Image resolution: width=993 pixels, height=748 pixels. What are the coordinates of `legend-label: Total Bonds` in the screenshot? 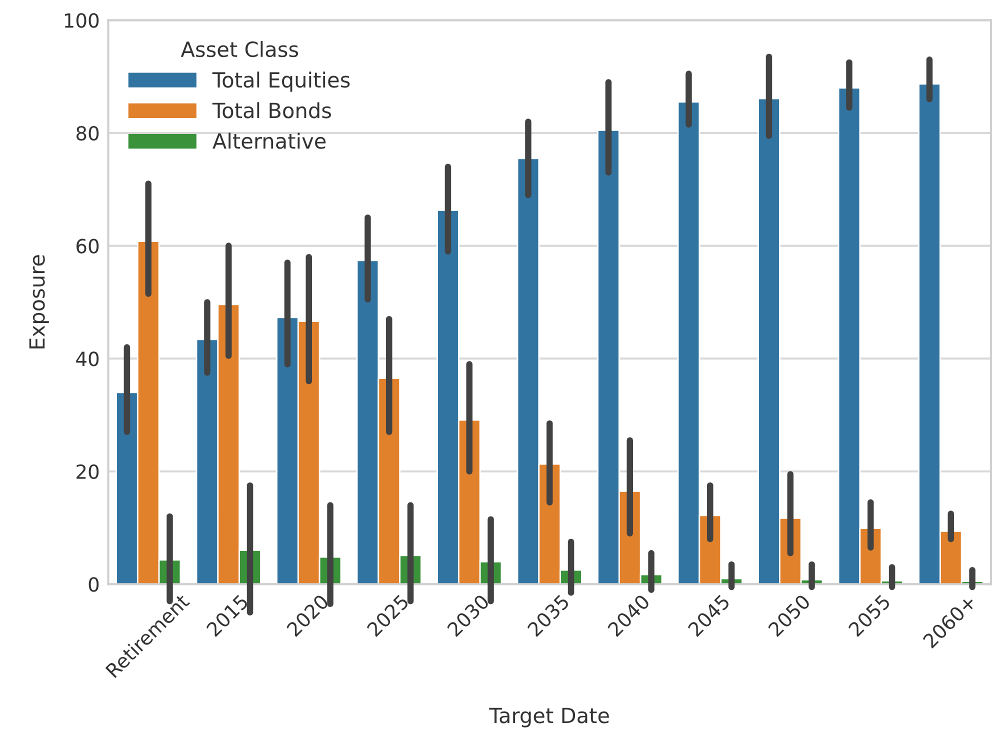 It's located at (271, 110).